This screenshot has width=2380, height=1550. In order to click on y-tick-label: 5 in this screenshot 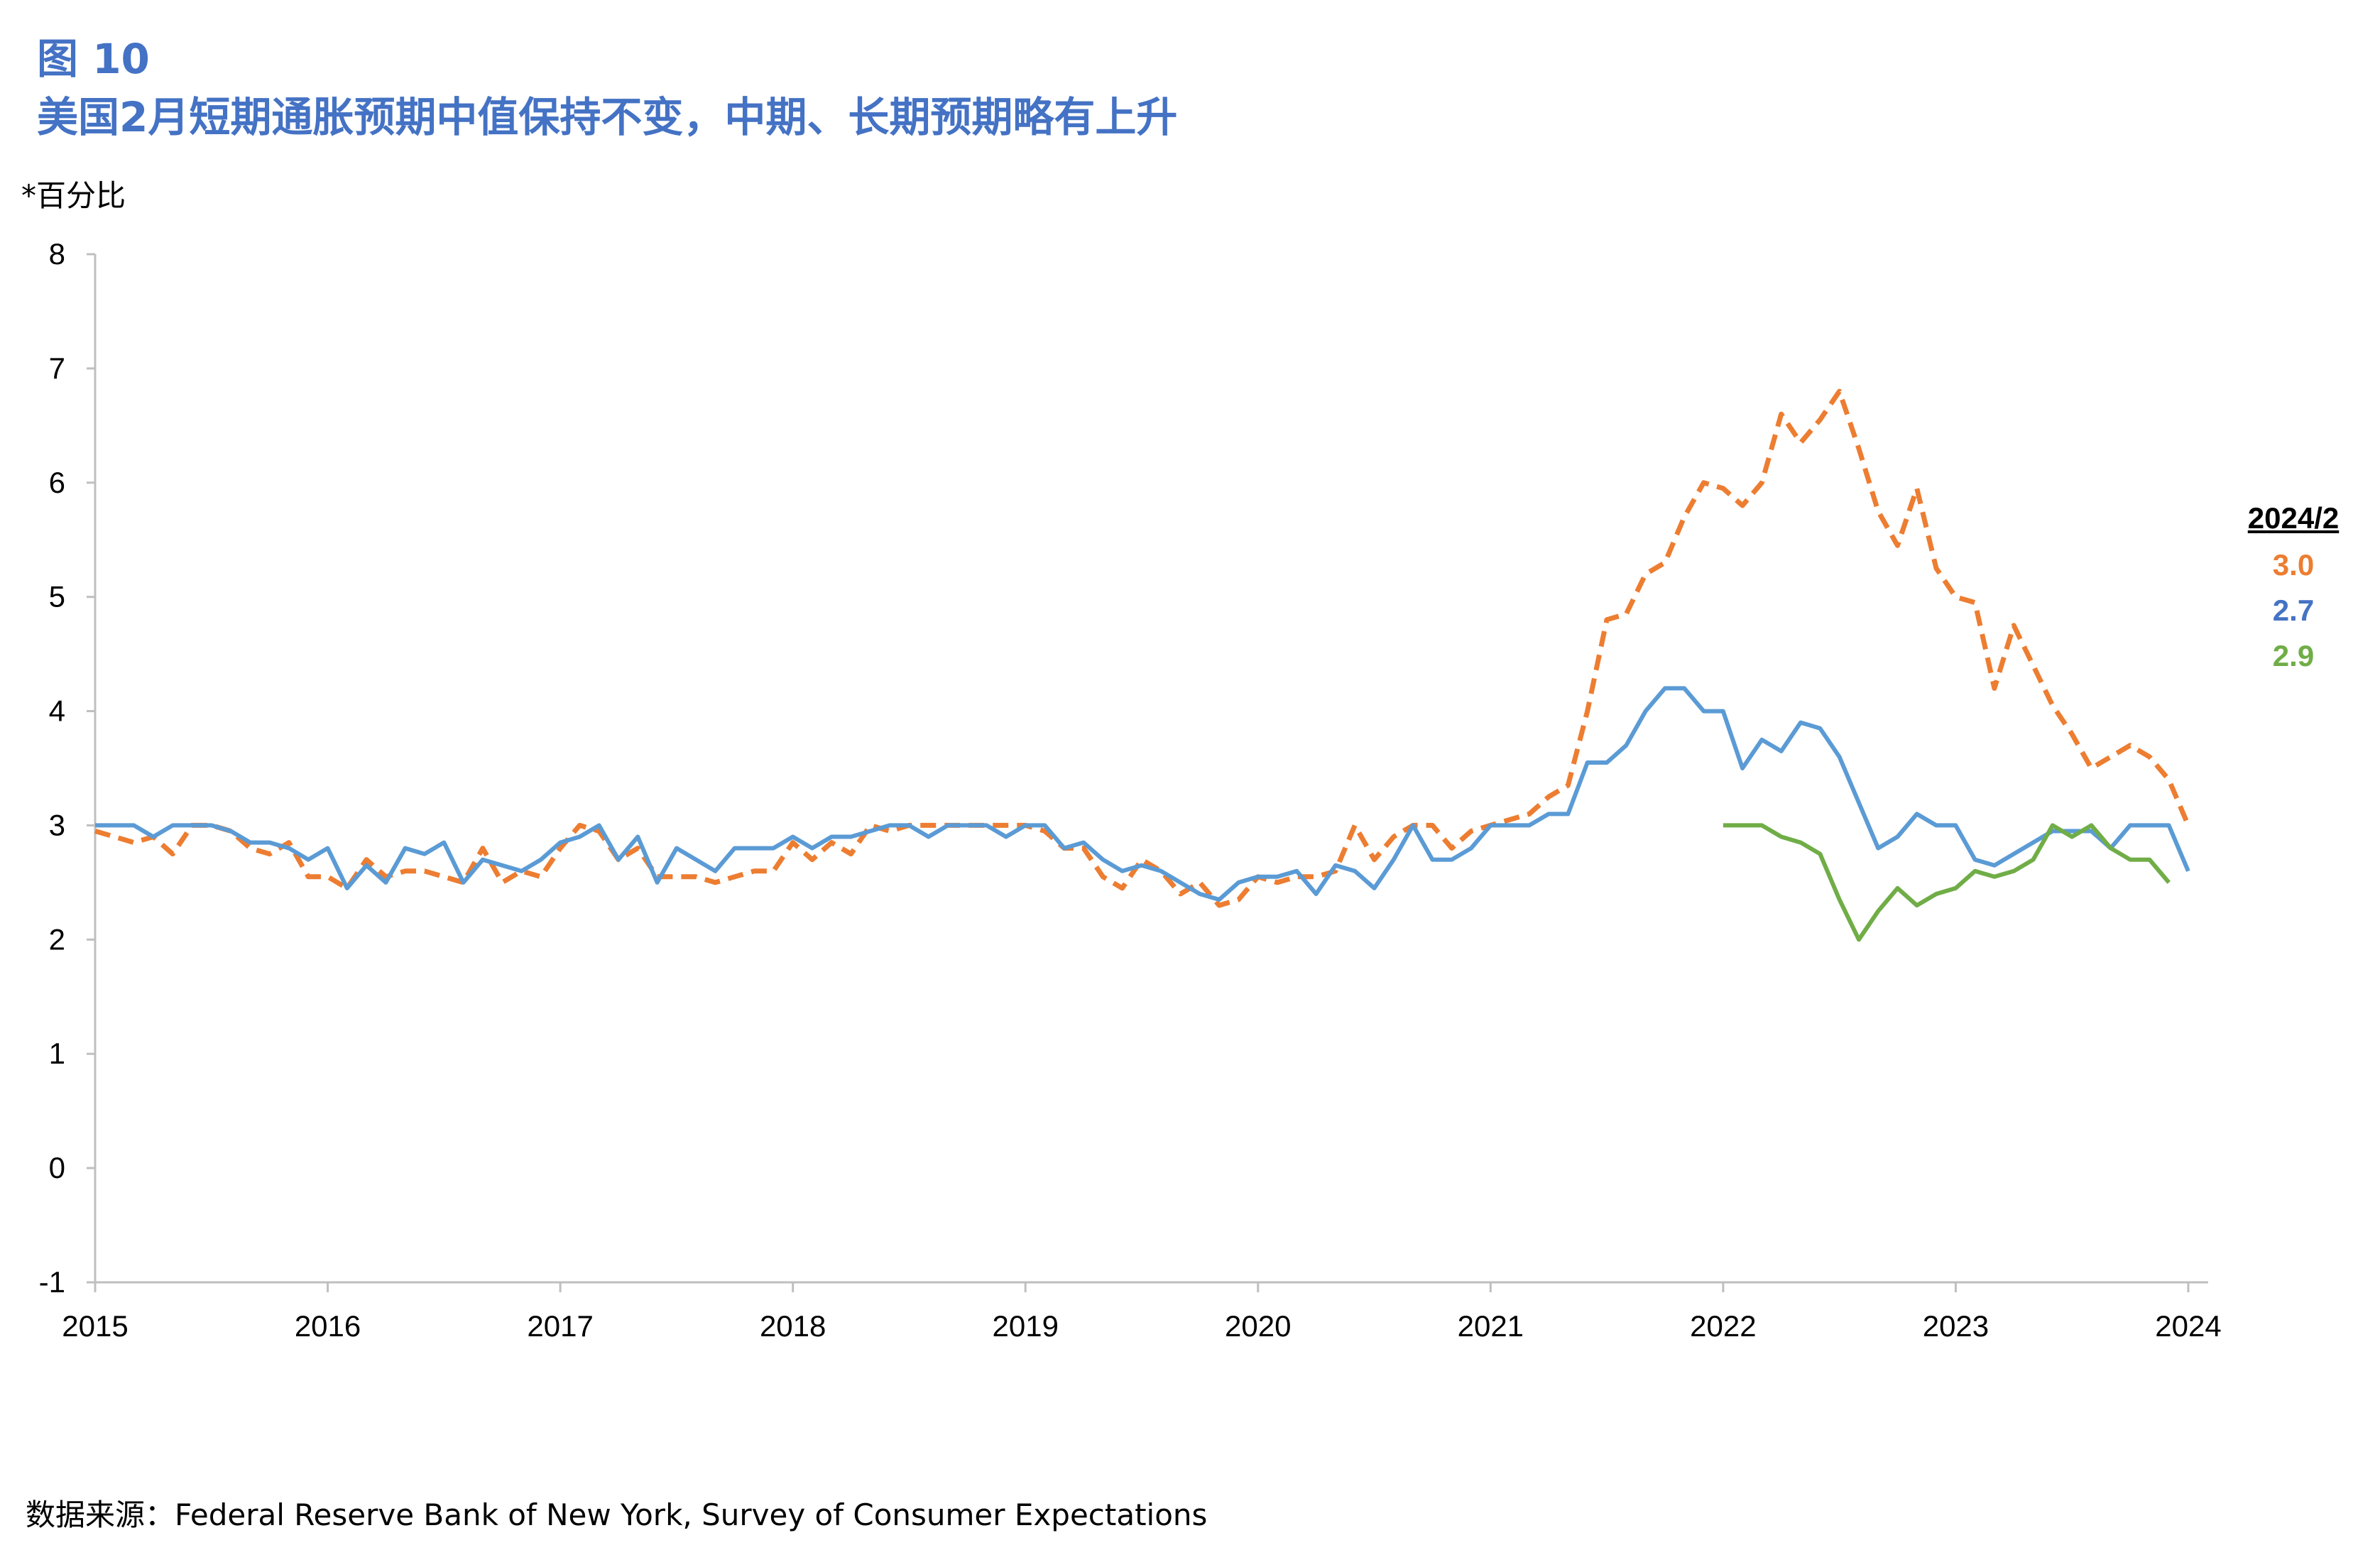, I will do `click(57, 596)`.